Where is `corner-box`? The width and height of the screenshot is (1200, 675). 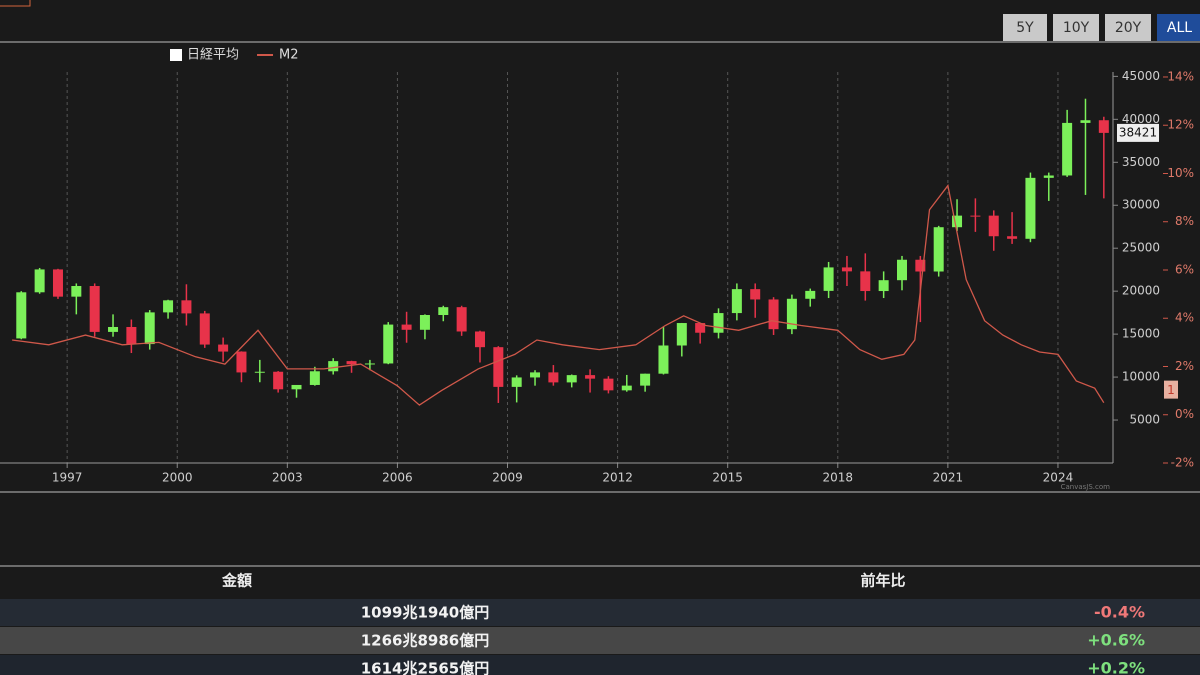
corner-box is located at coordinates (15, 3).